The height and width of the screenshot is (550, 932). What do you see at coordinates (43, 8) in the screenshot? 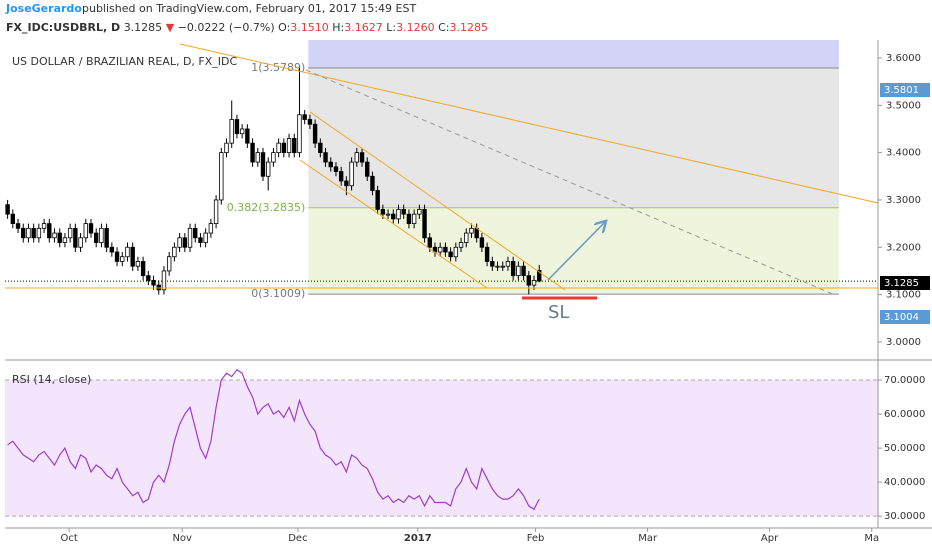
I see `author: JoseGerardo` at bounding box center [43, 8].